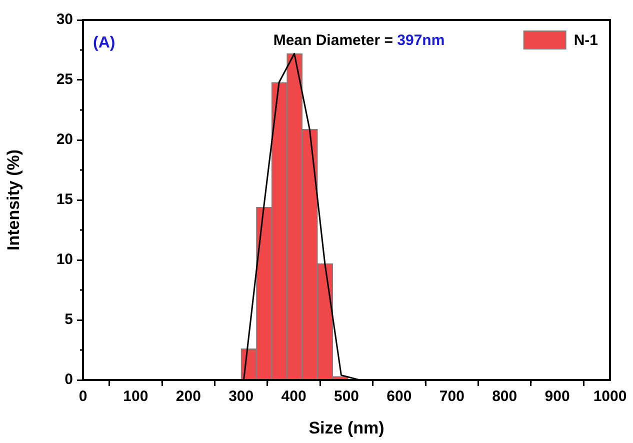 The height and width of the screenshot is (443, 633). What do you see at coordinates (104, 43) in the screenshot?
I see `annotation: (A)` at bounding box center [104, 43].